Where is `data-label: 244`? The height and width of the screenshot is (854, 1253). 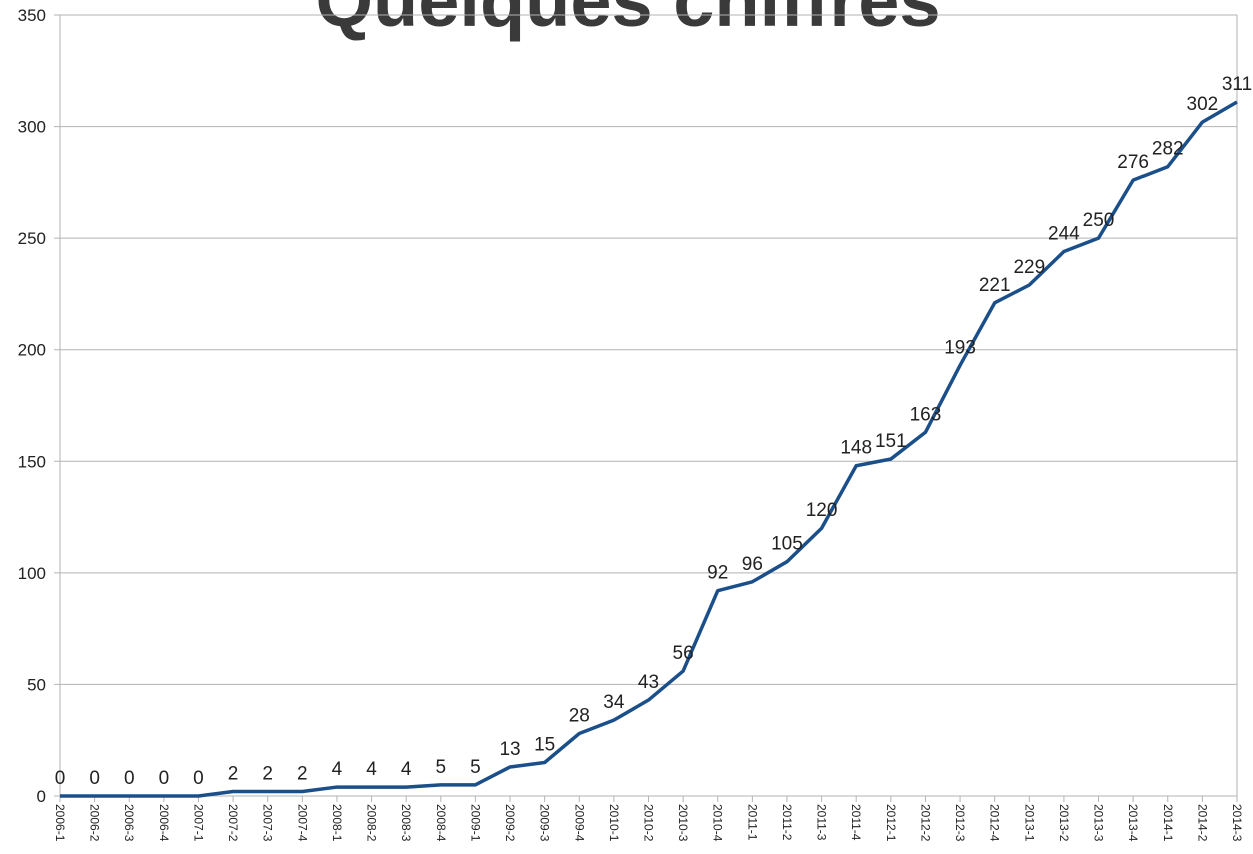 data-label: 244 is located at coordinates (1064, 234).